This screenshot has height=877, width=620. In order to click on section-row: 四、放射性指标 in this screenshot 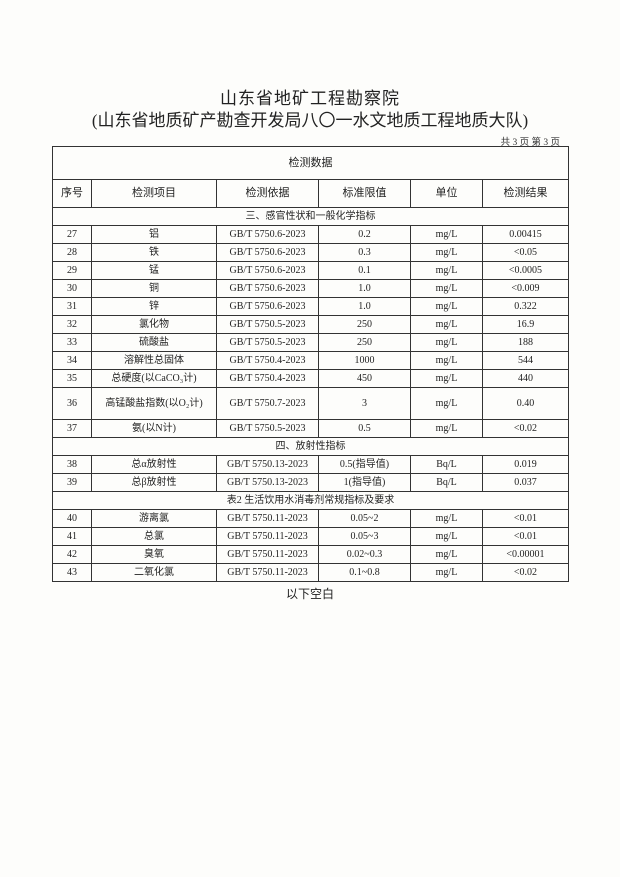, I will do `click(310, 446)`.